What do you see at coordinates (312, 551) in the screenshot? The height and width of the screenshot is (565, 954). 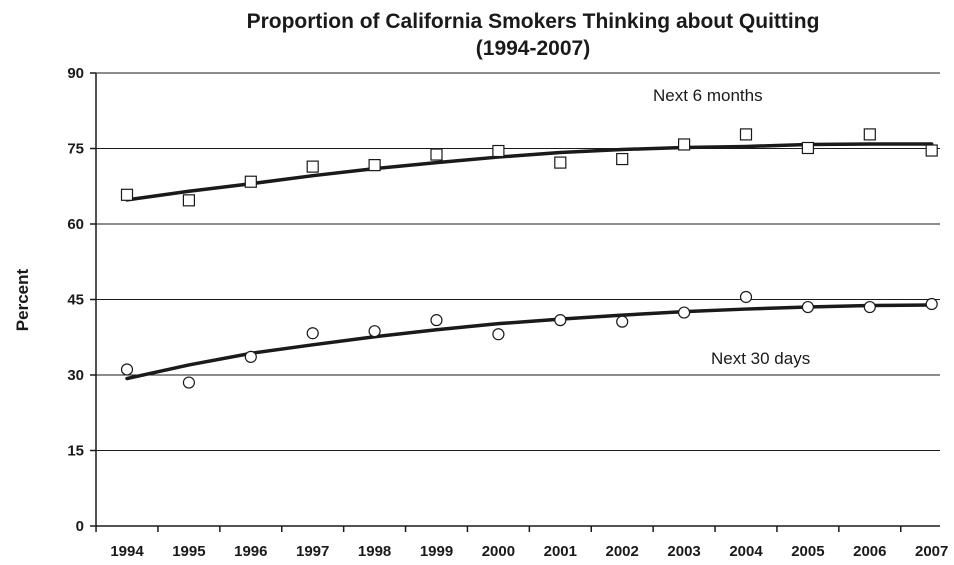 I see `x-tick-label: 1997` at bounding box center [312, 551].